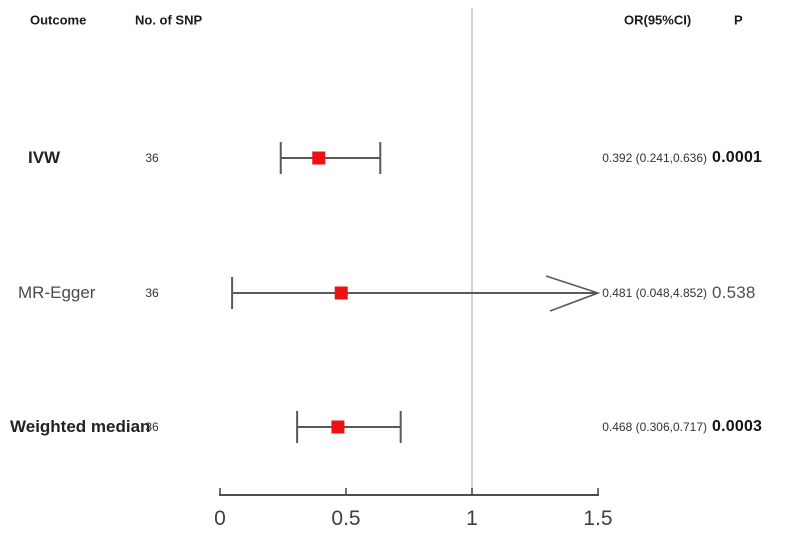  I want to click on x-axis-tick-label: 1.5, so click(597, 518).